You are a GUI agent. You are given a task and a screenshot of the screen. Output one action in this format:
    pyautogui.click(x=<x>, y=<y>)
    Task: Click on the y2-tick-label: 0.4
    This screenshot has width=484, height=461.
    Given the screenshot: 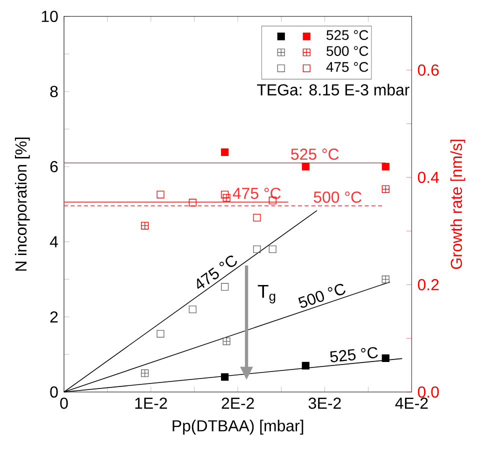 What is the action you would take?
    pyautogui.click(x=428, y=178)
    